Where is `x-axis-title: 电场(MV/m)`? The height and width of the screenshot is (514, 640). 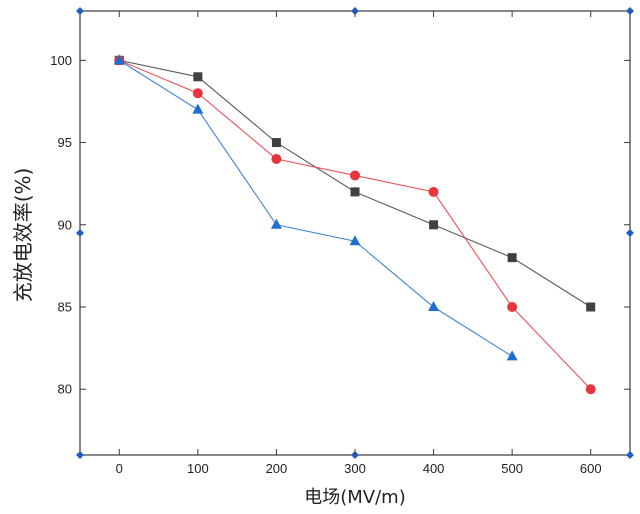 x-axis-title: 电场(MV/m) is located at coordinates (355, 497).